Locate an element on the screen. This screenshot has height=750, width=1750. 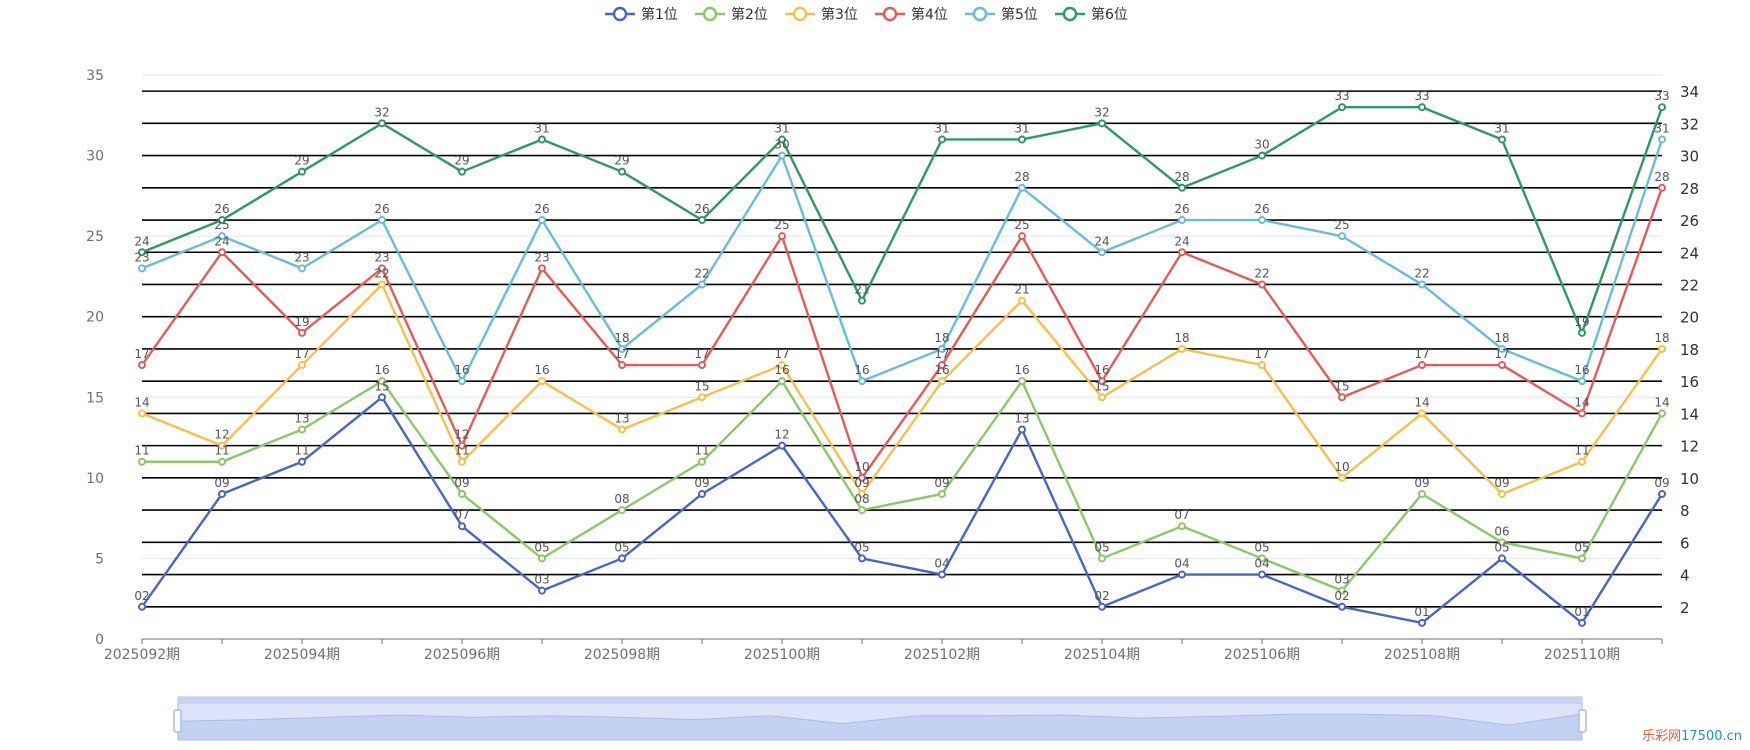
data-label: 14 is located at coordinates (141, 402).